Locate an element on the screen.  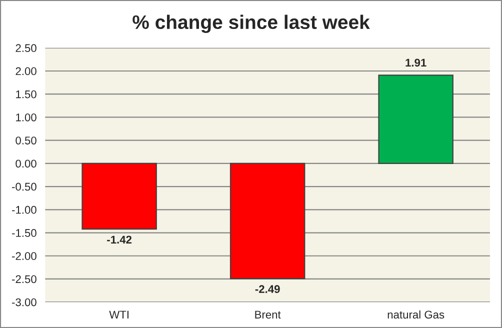
x-tick-label: WTI is located at coordinates (118, 314).